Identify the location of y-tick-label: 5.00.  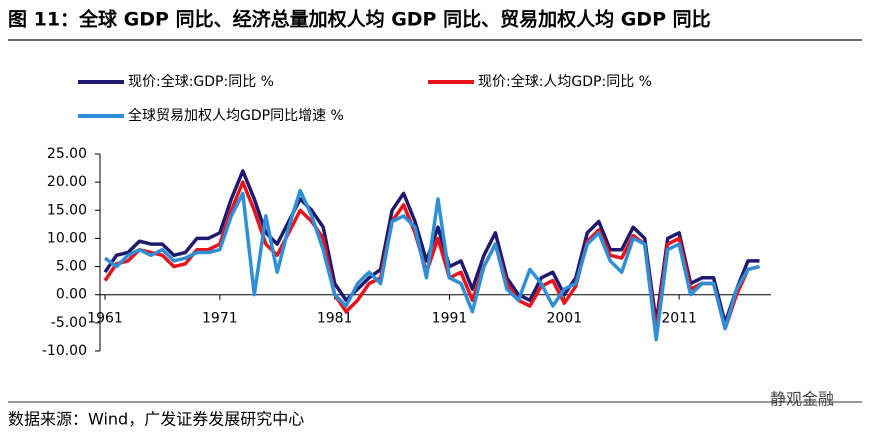
(71, 267).